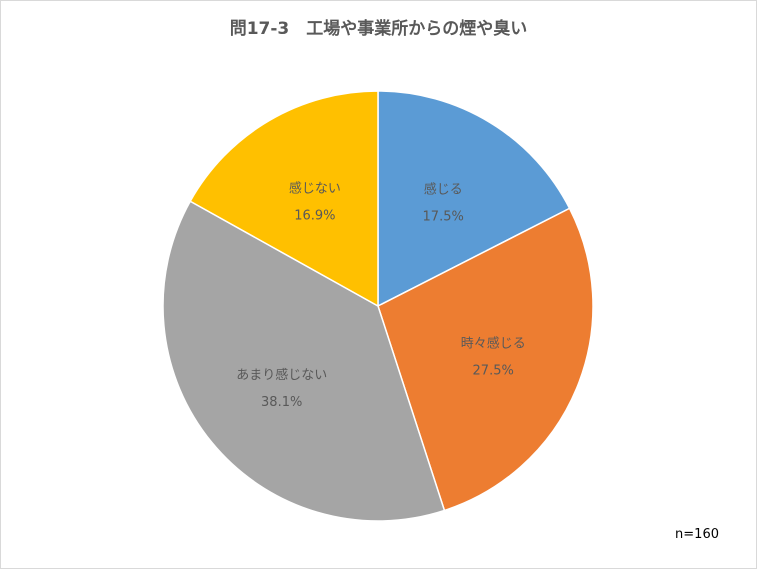 This screenshot has width=757, height=569. What do you see at coordinates (443, 217) in the screenshot?
I see `slice-value-label: 17.5%` at bounding box center [443, 217].